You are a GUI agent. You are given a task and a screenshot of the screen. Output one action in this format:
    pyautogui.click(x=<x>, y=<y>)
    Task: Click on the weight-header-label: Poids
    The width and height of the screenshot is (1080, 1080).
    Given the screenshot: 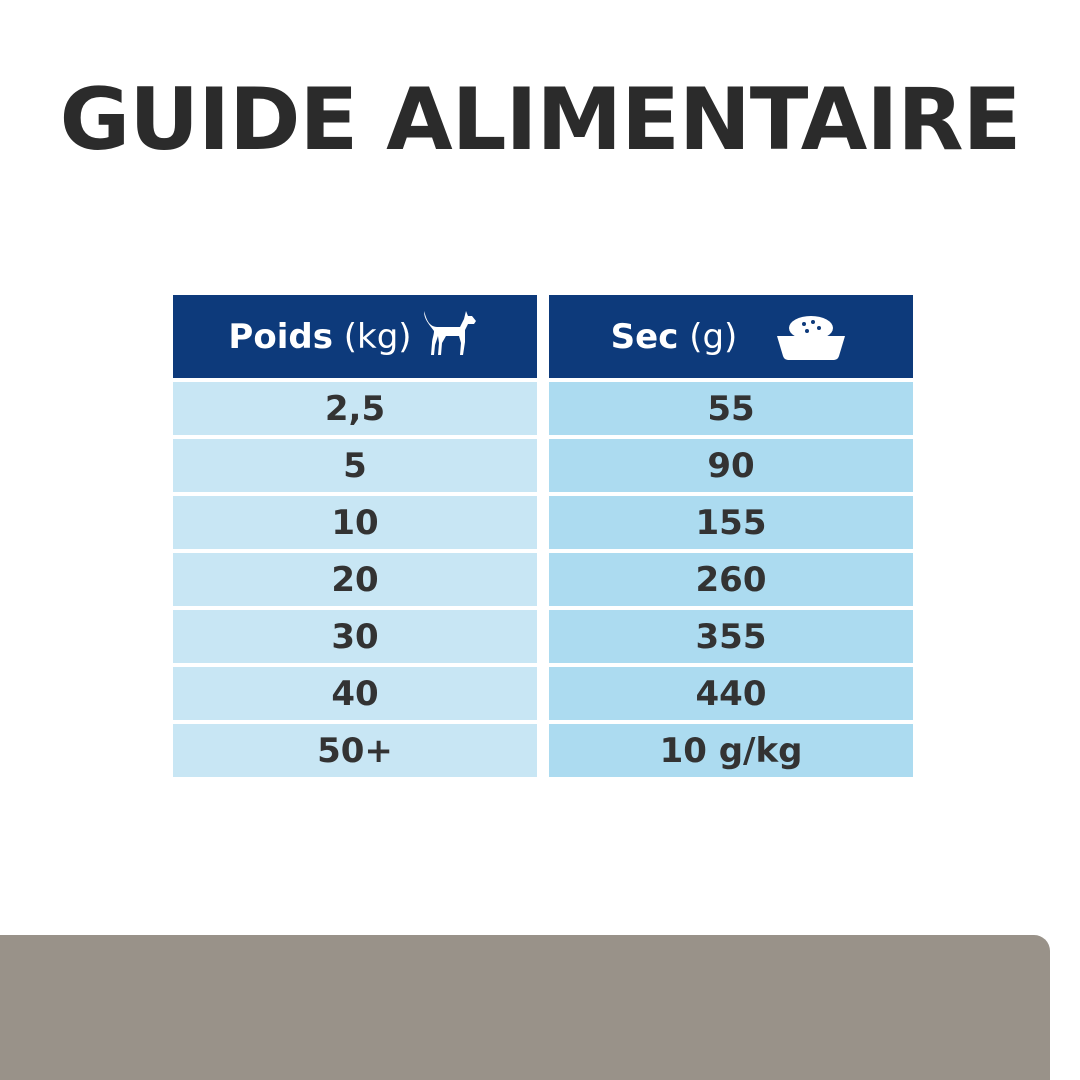 What is the action you would take?
    pyautogui.click(x=280, y=336)
    